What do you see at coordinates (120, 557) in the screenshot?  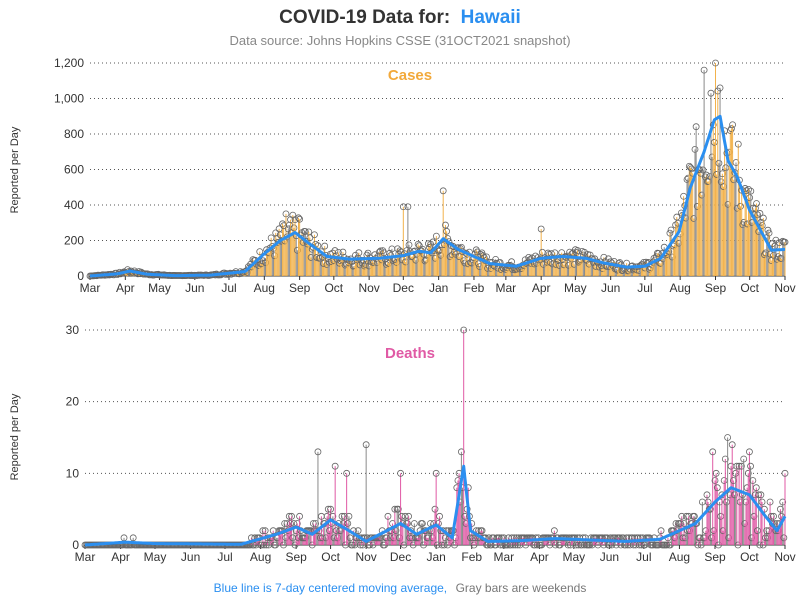 I see `deaths-x-tick-label: Apr` at bounding box center [120, 557].